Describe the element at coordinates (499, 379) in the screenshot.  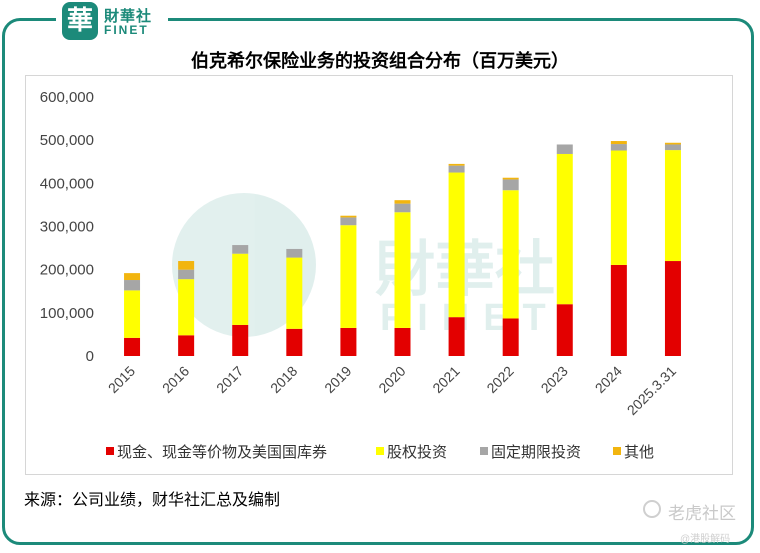
I see `x-tick-label: 2022` at that location.